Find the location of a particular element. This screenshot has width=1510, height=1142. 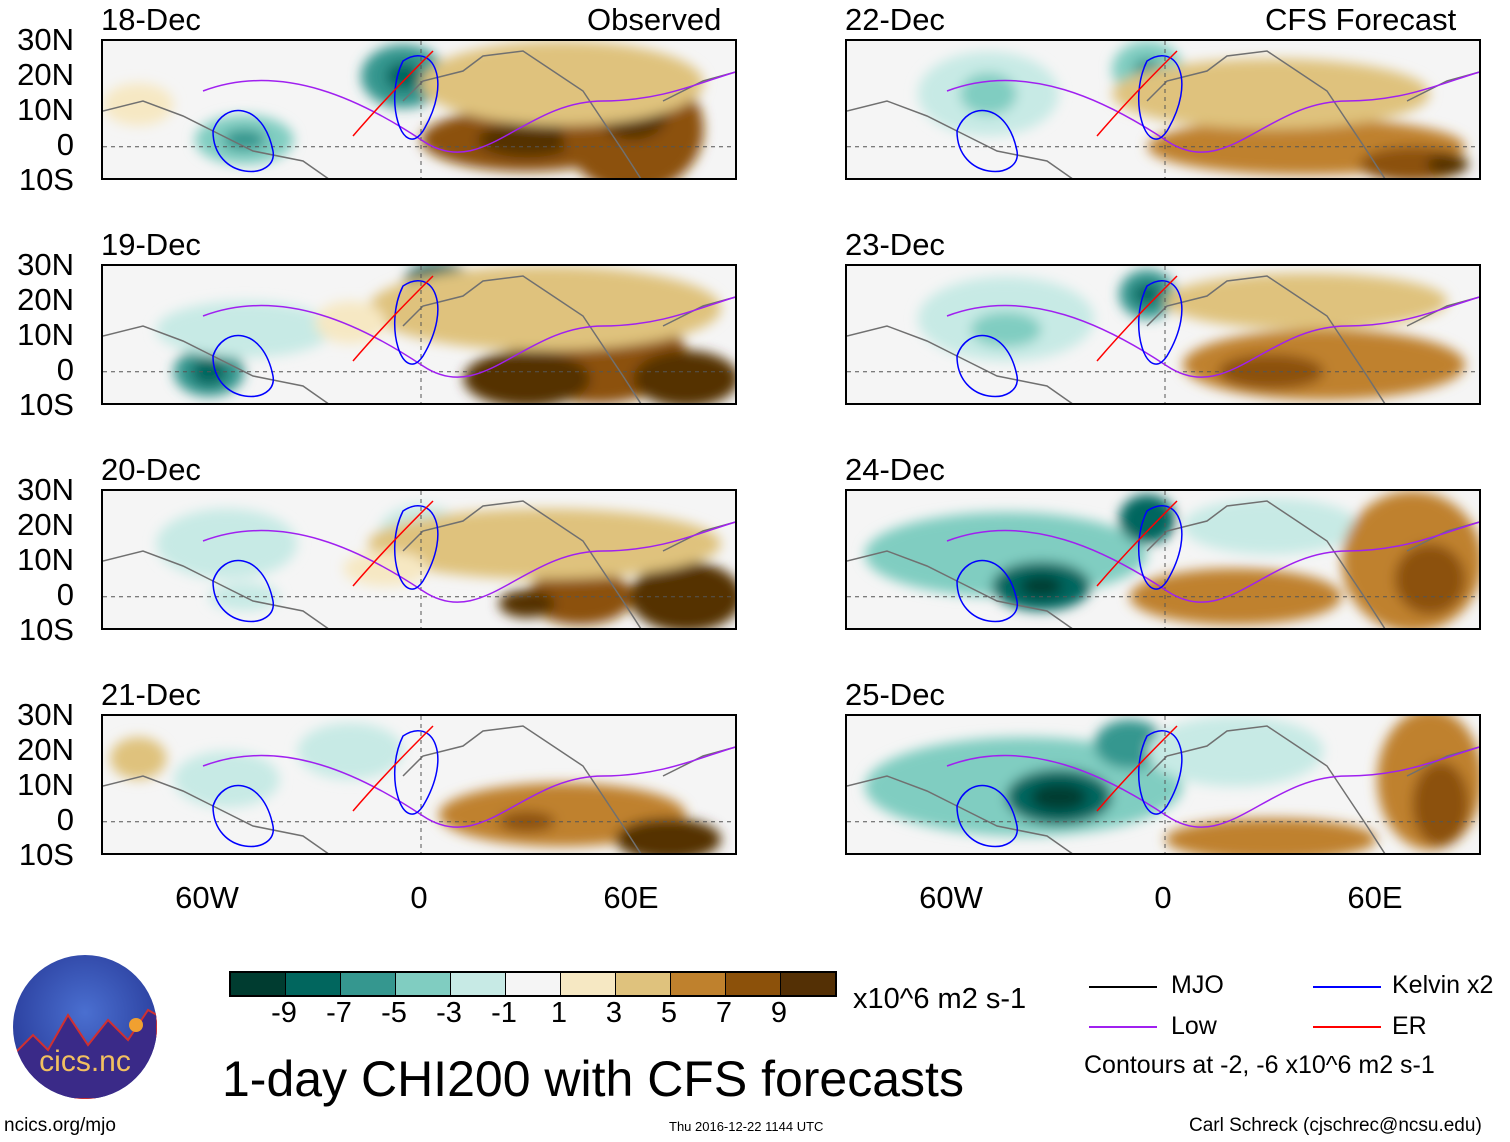

colorbar-tick-label: 1 is located at coordinates (559, 1013).